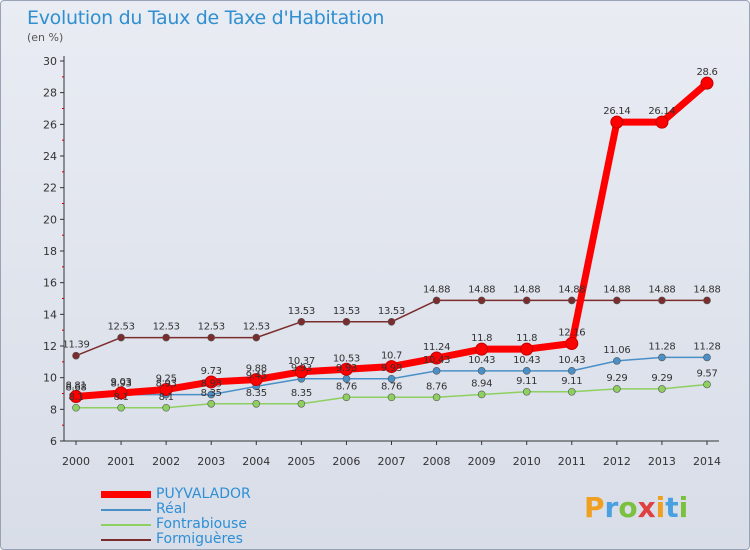 Image resolution: width=750 pixels, height=550 pixels. Describe the element at coordinates (50, 93) in the screenshot. I see `y-tick-label: 28` at that location.